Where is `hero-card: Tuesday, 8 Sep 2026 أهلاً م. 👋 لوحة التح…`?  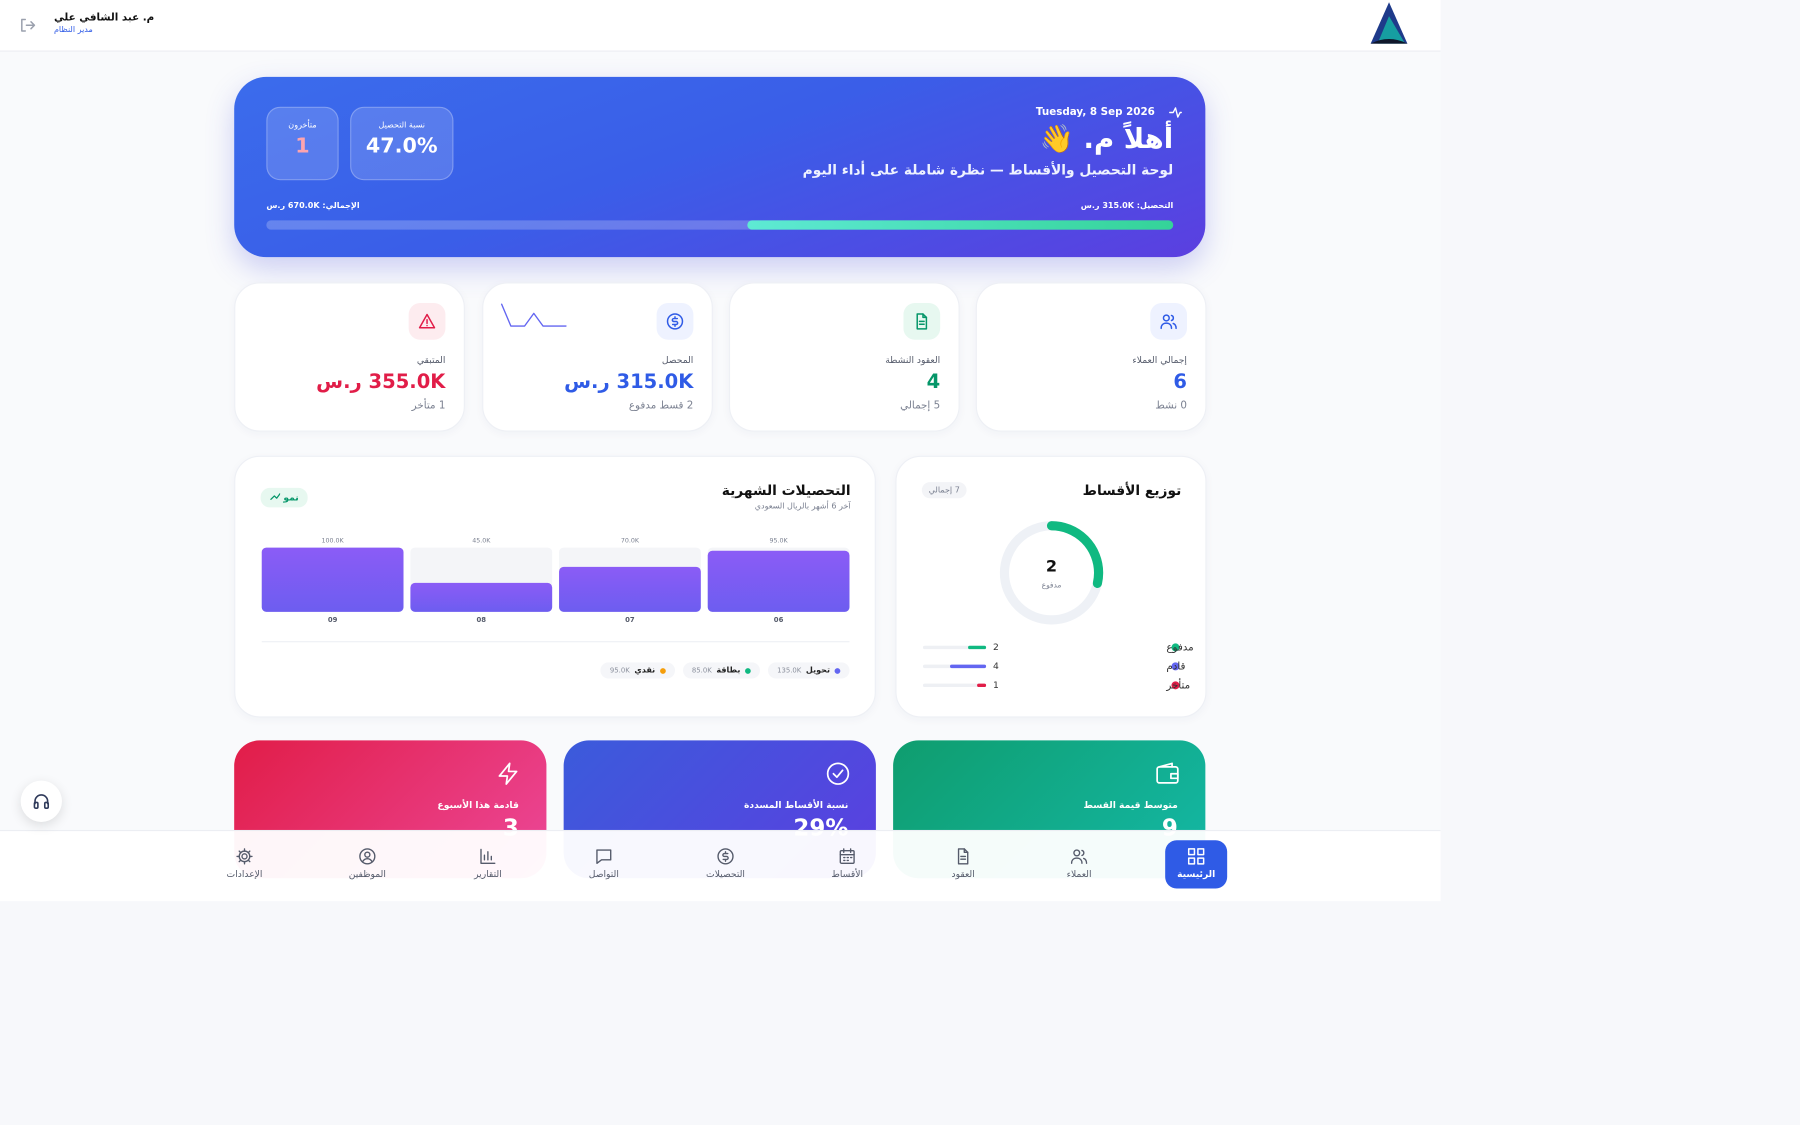 hero-card: Tuesday, 8 Sep 2026 أهلاً م. 👋 لوحة التح… is located at coordinates (720, 167).